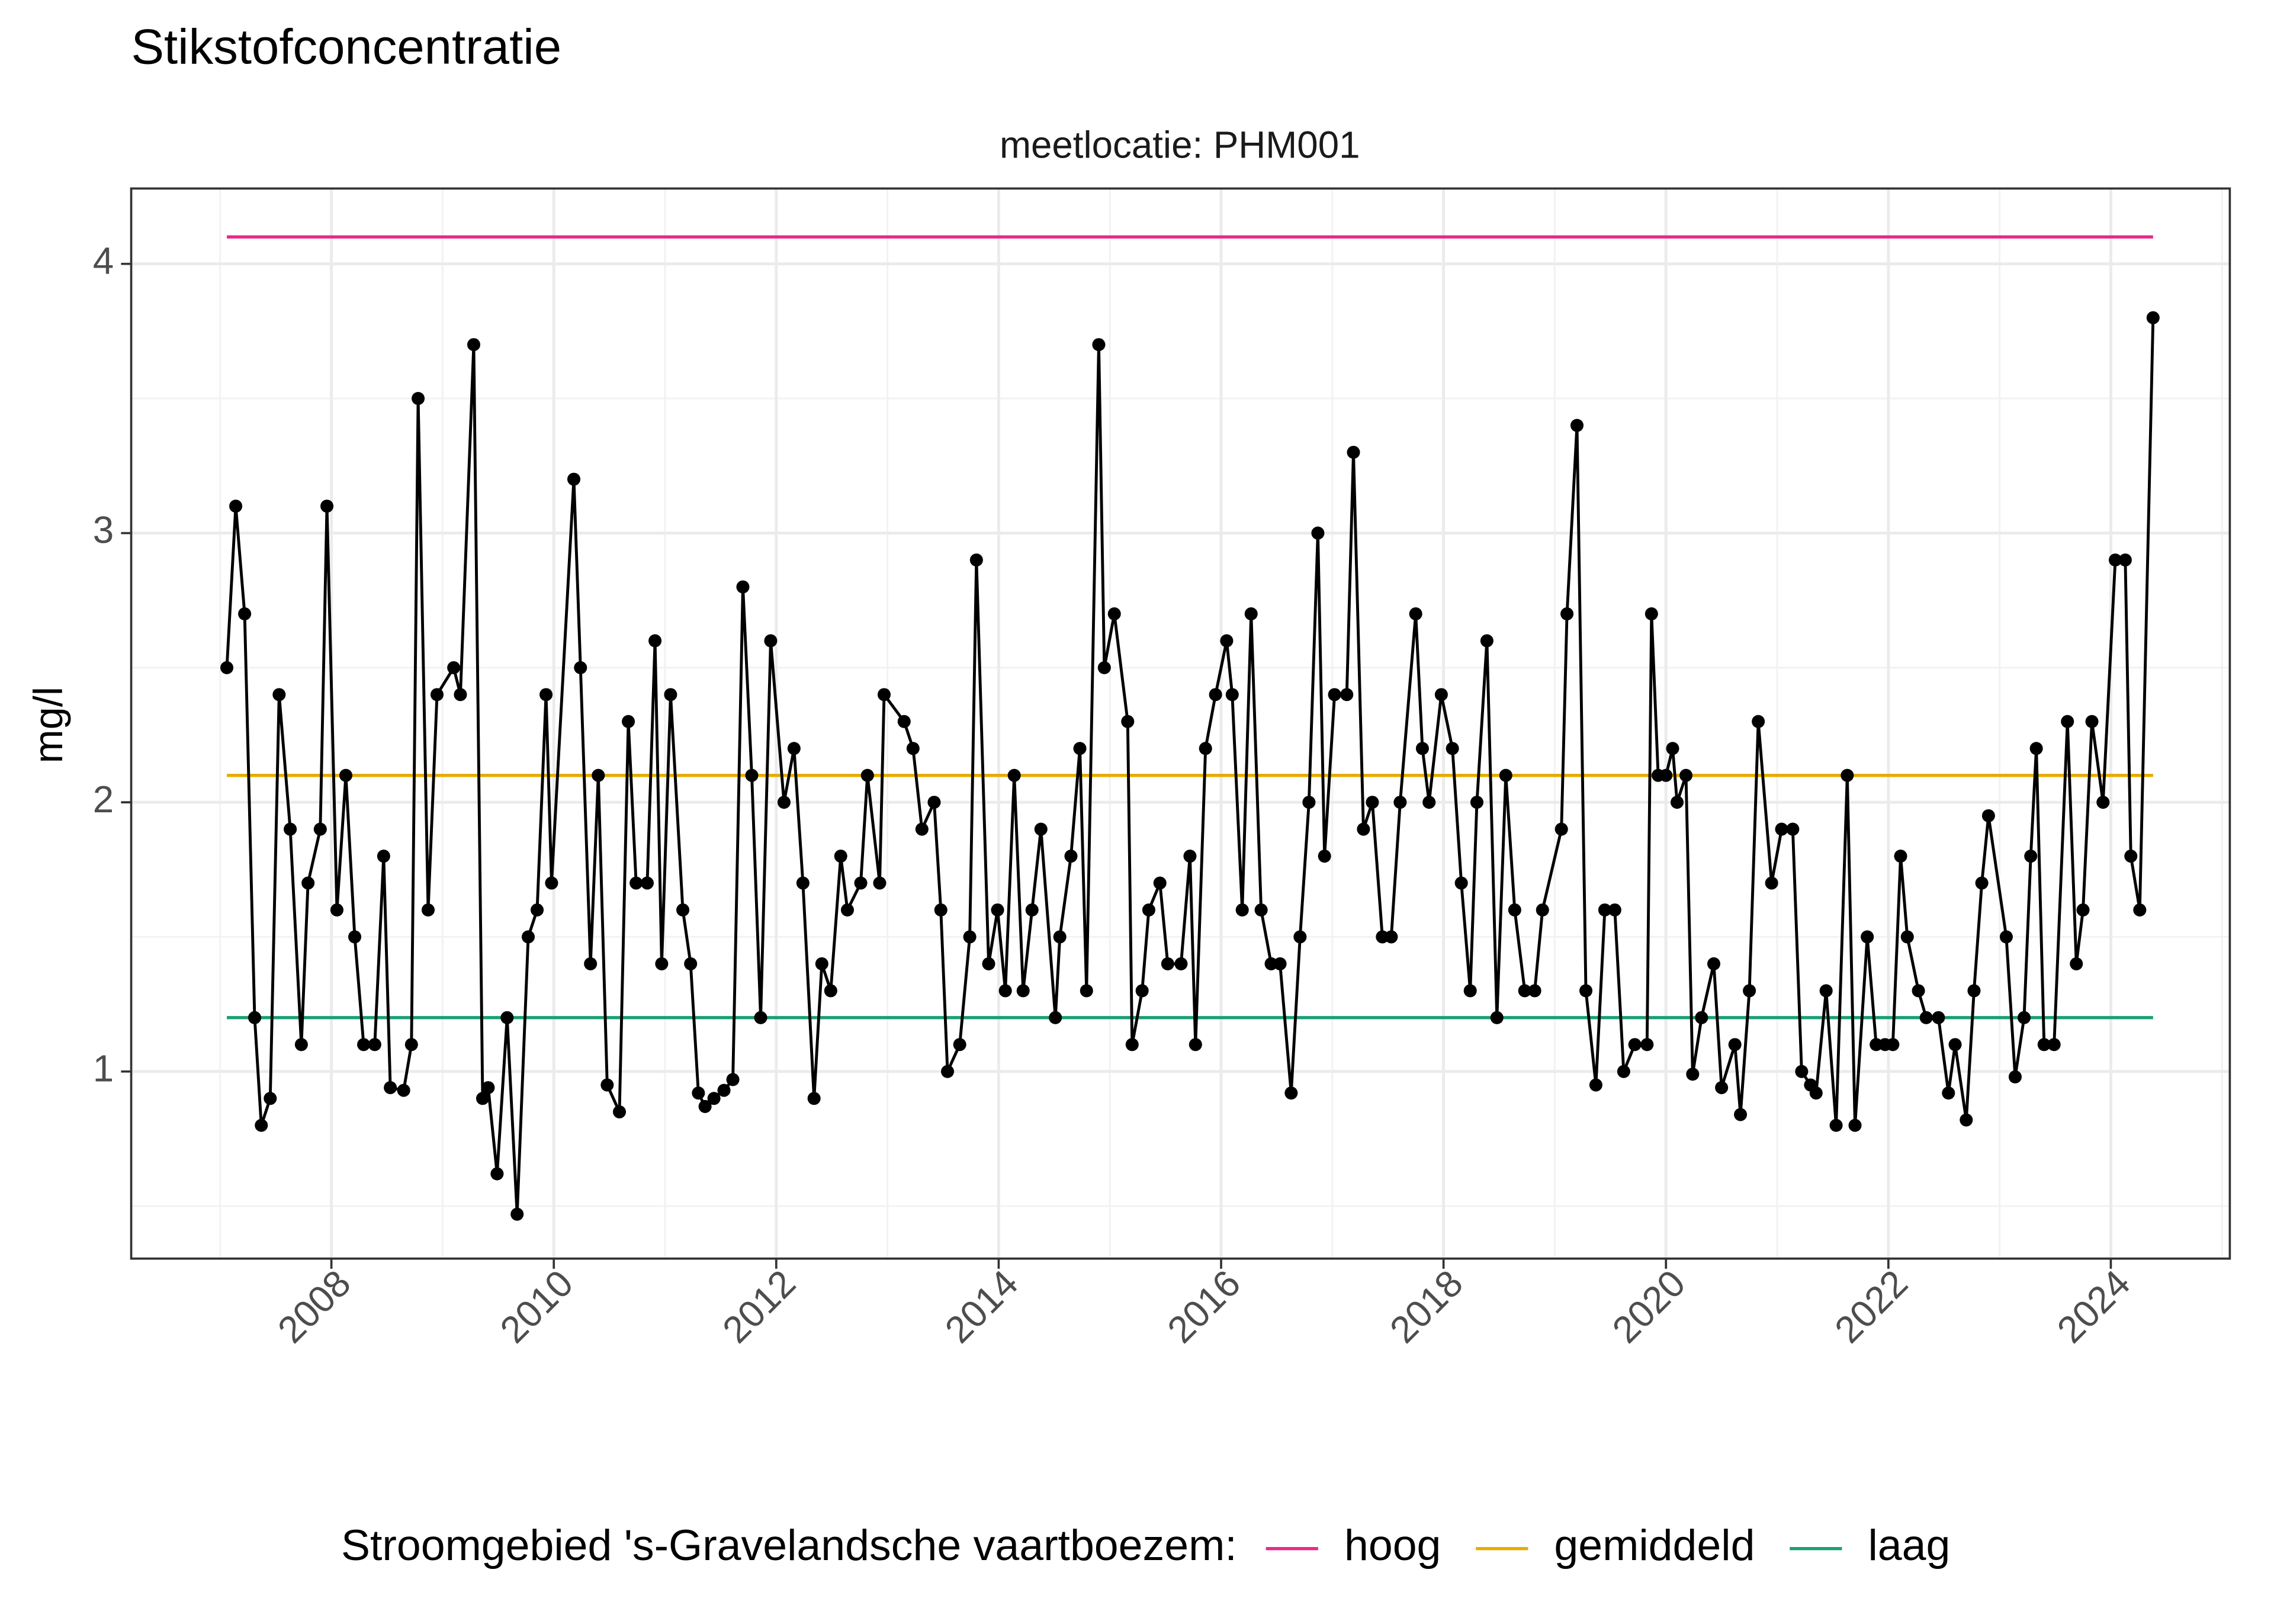 The width and height of the screenshot is (2274, 1624). I want to click on y-axis-label: mg/l, so click(48, 725).